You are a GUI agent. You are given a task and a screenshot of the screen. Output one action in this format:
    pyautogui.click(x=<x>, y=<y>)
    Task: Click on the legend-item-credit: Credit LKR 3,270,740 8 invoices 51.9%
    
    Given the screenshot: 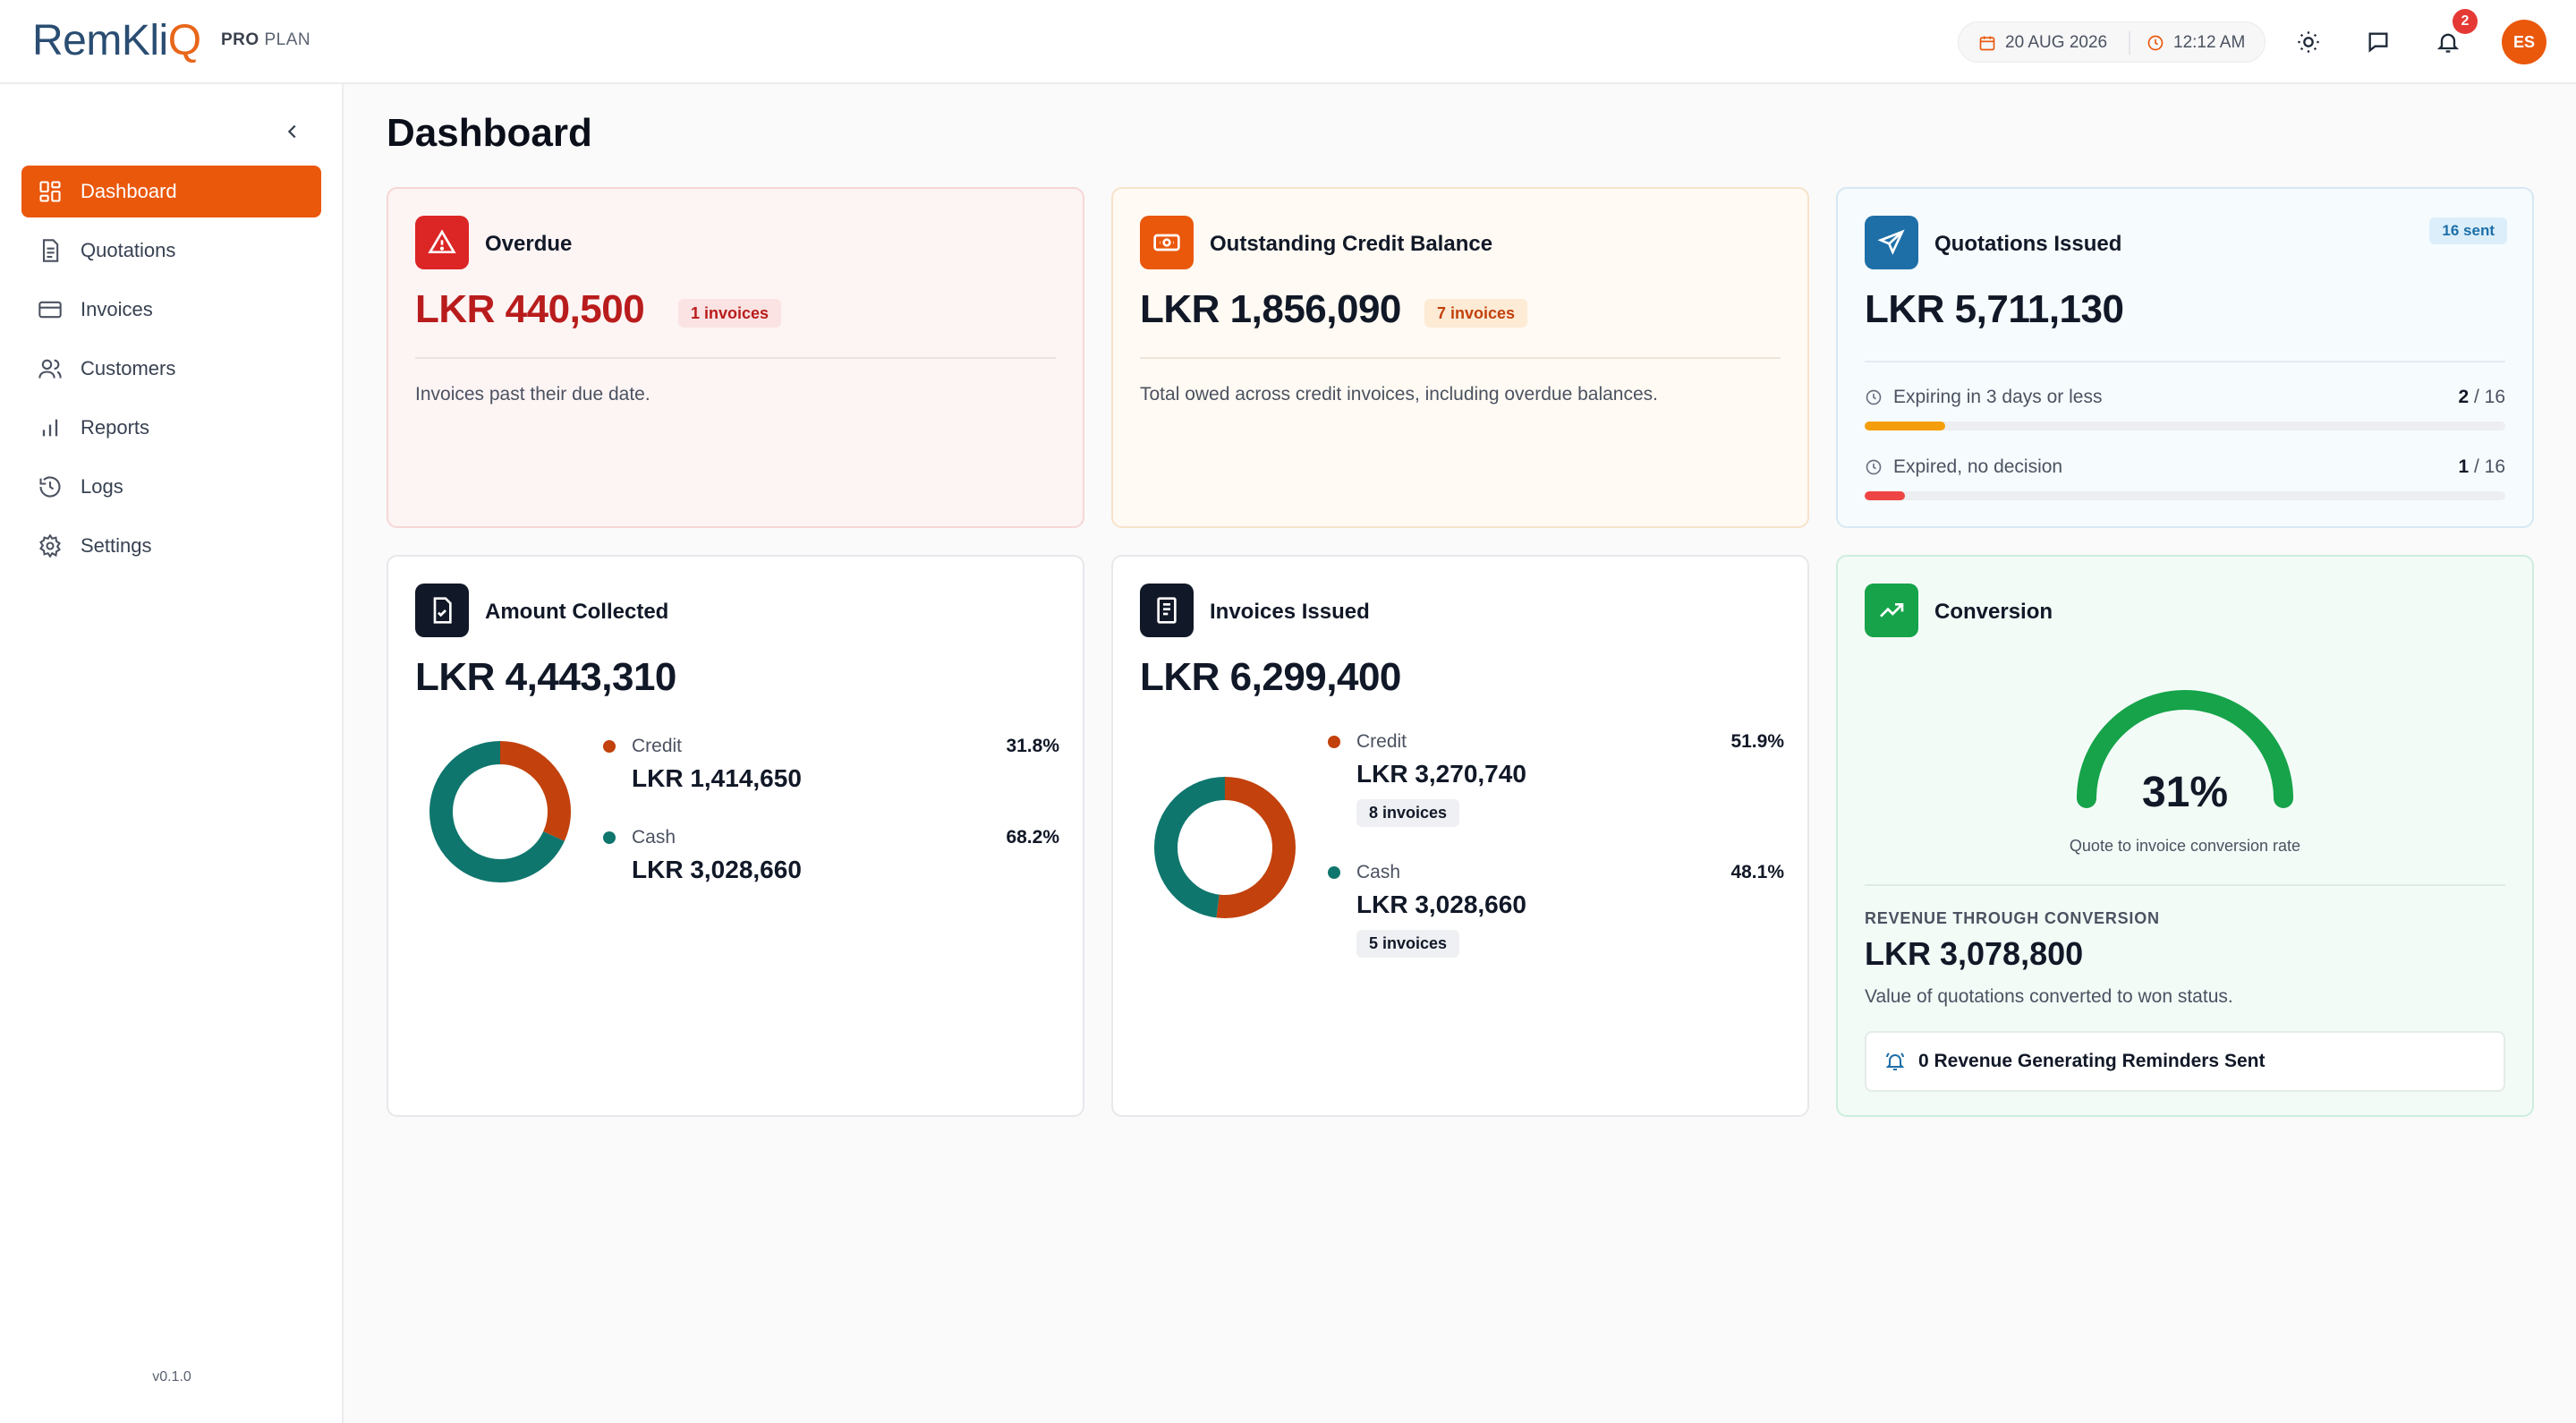 What is the action you would take?
    pyautogui.click(x=1556, y=779)
    